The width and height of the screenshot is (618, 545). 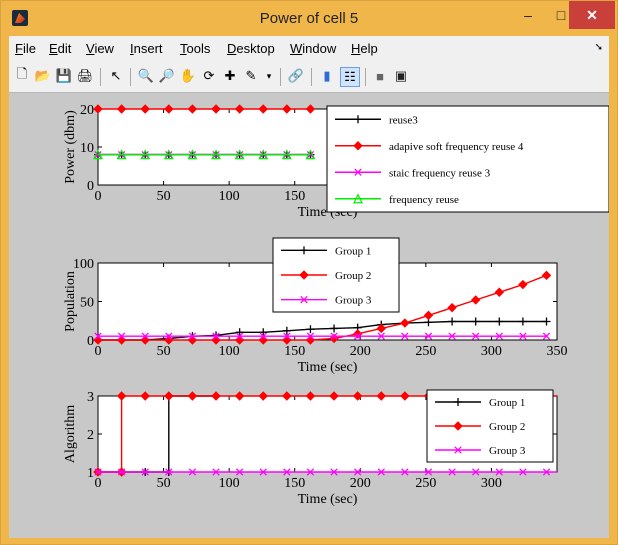 I want to click on menu-desktop: Desktop, so click(x=251, y=48).